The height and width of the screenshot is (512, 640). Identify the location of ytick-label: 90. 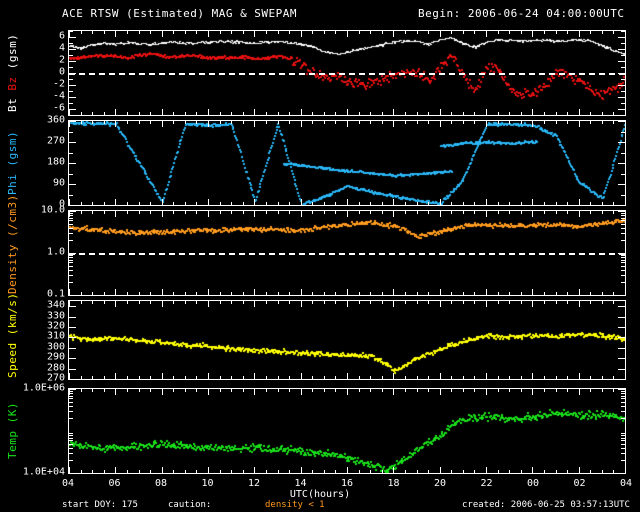
(58, 183).